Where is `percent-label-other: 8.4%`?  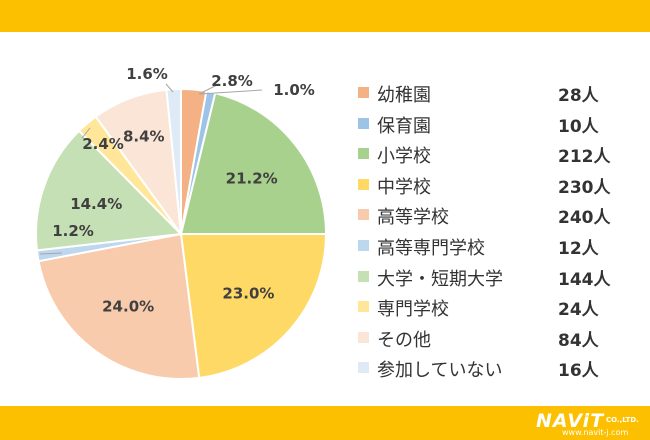
percent-label-other: 8.4% is located at coordinates (144, 136).